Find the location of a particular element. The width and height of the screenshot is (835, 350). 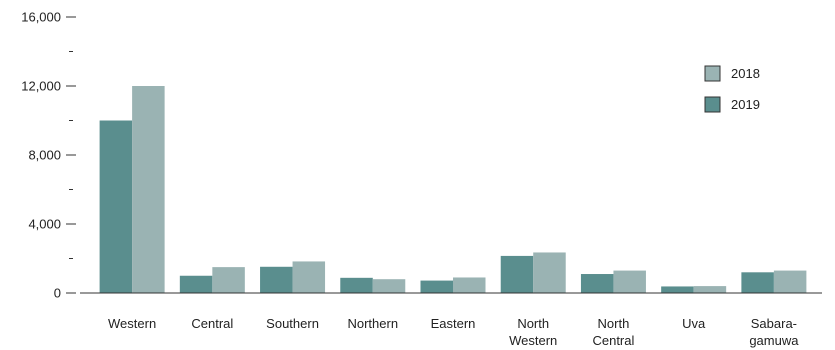

y-axis: 0 4,000 8,000 12,000 16,000 is located at coordinates (48, 155).